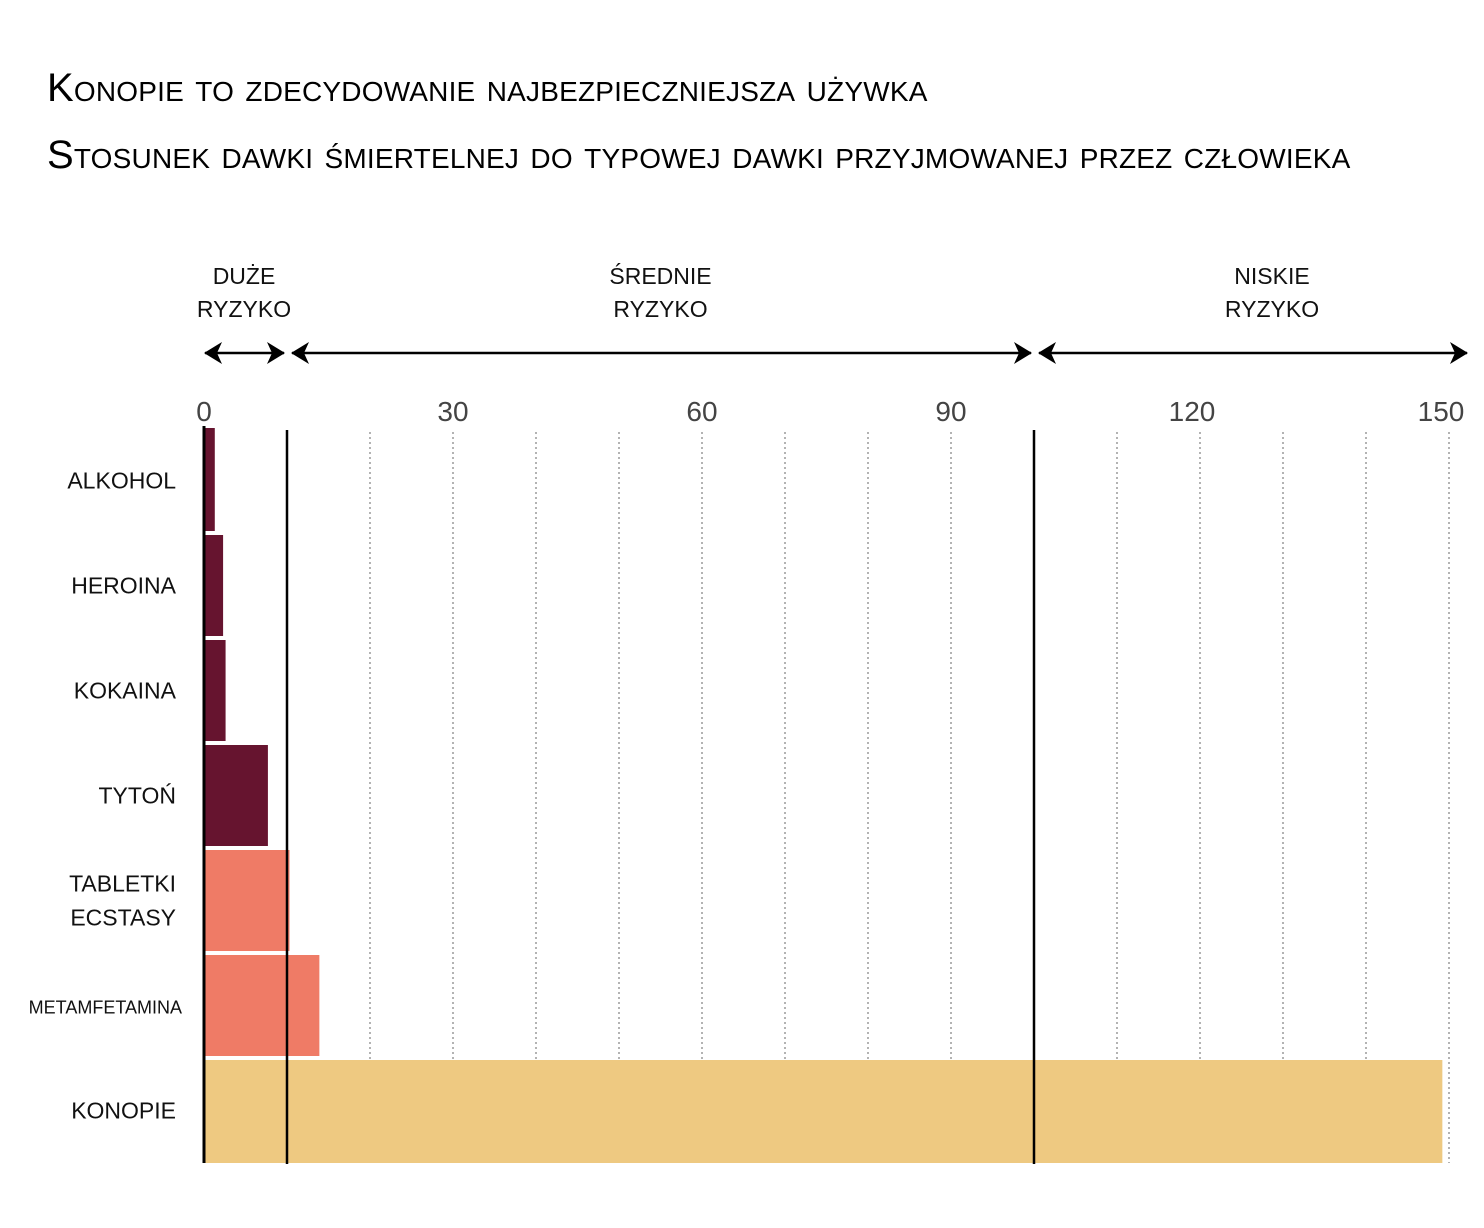 This screenshot has height=1228, width=1484. Describe the element at coordinates (125, 691) in the screenshot. I see `category-label: KOKAINA` at that location.